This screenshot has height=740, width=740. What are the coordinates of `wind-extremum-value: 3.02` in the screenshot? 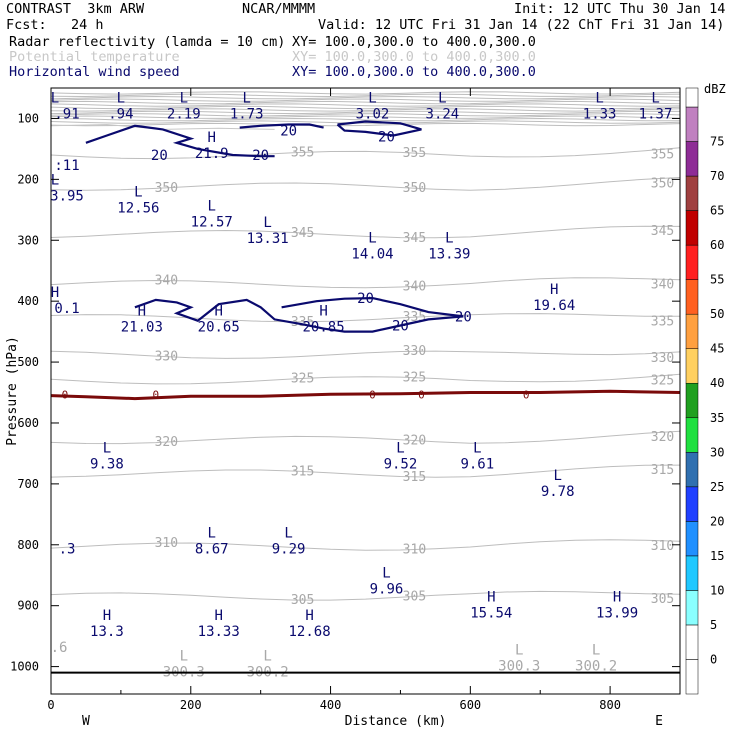 It's located at (373, 114).